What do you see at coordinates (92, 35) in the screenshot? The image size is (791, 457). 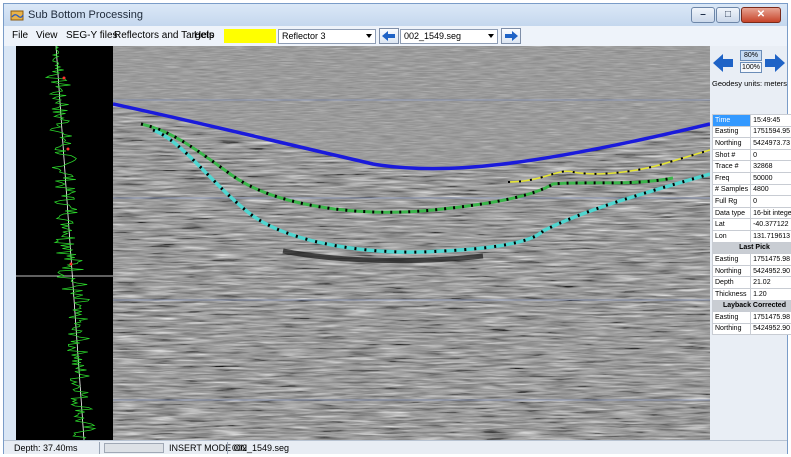 I see `menu-segy-files: SEG-Y files` at bounding box center [92, 35].